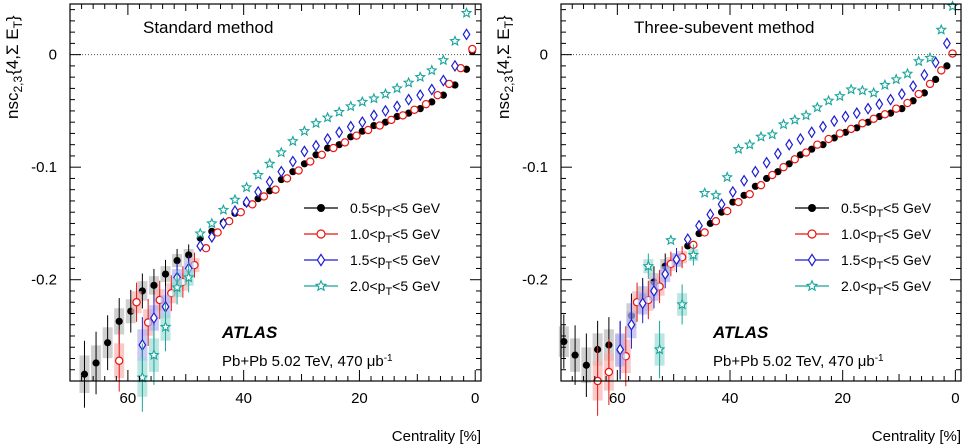  What do you see at coordinates (395, 262) in the screenshot?
I see `legend-label: 1.5<pT<5 GeV` at bounding box center [395, 262].